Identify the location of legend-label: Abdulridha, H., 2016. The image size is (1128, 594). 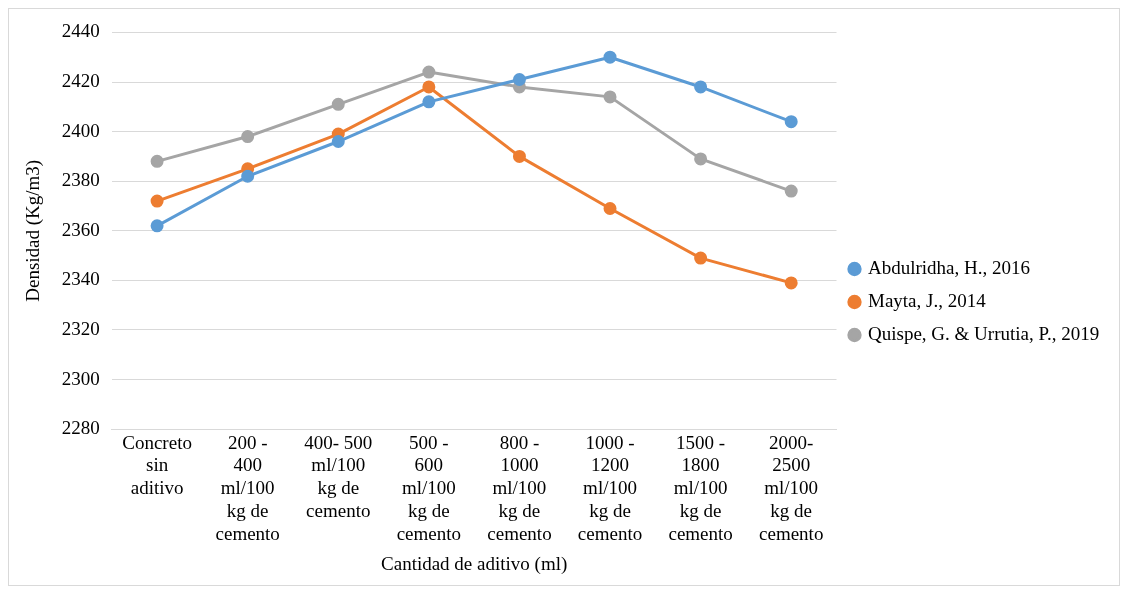
(949, 267).